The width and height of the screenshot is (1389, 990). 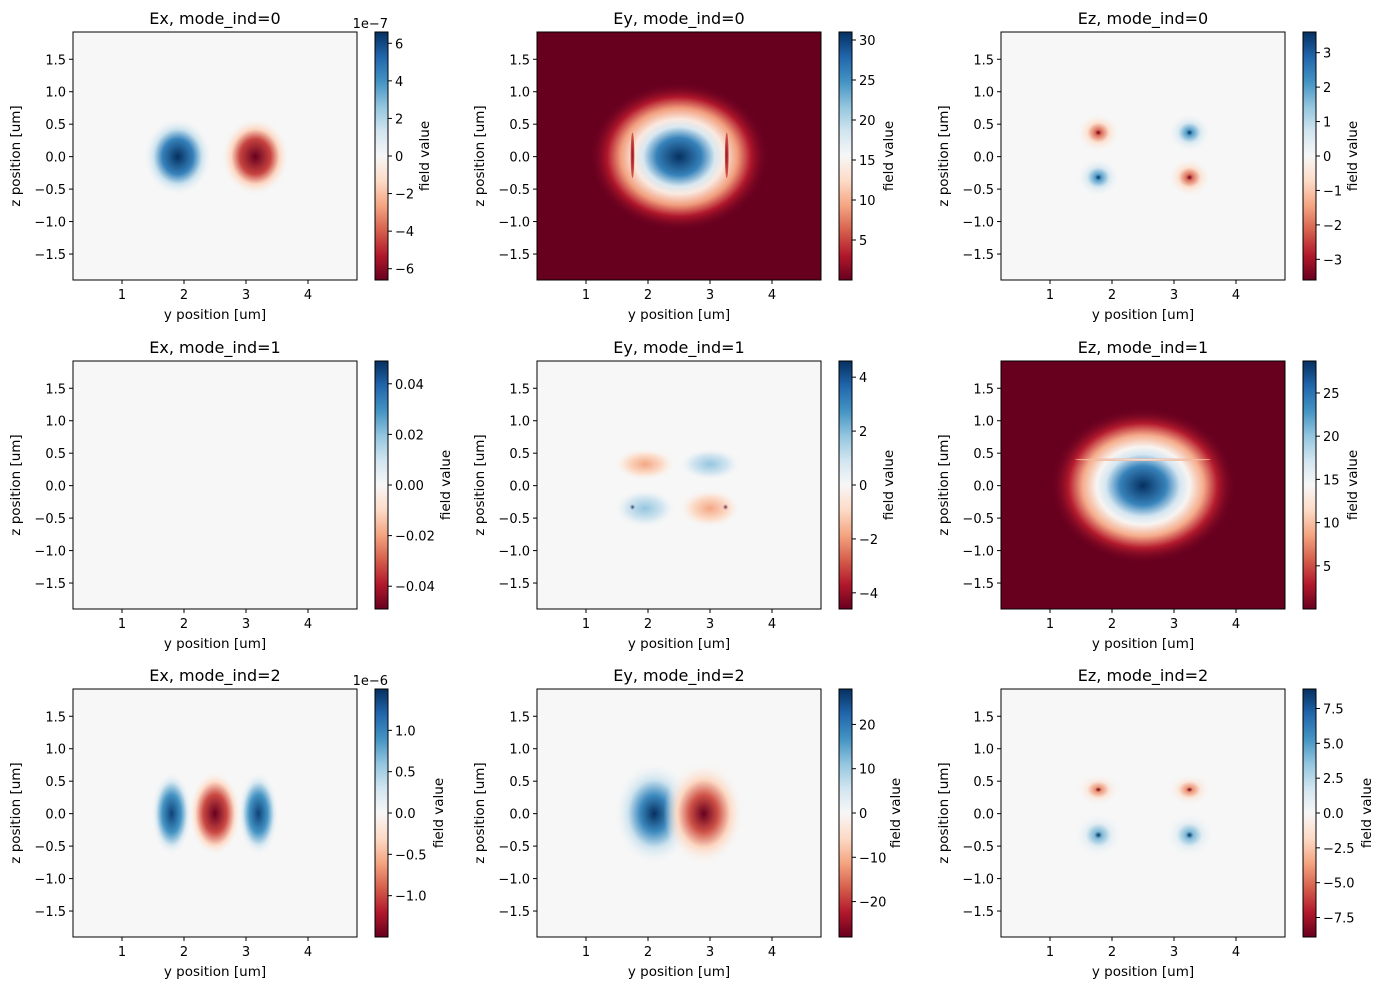 What do you see at coordinates (872, 903) in the screenshot?
I see `colorbar-tick-label: −20` at bounding box center [872, 903].